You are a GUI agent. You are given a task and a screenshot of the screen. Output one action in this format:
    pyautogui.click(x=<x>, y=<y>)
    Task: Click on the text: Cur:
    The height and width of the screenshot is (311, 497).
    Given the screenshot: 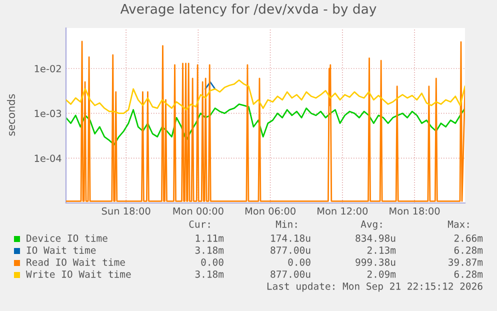 What is the action you would take?
    pyautogui.click(x=199, y=224)
    